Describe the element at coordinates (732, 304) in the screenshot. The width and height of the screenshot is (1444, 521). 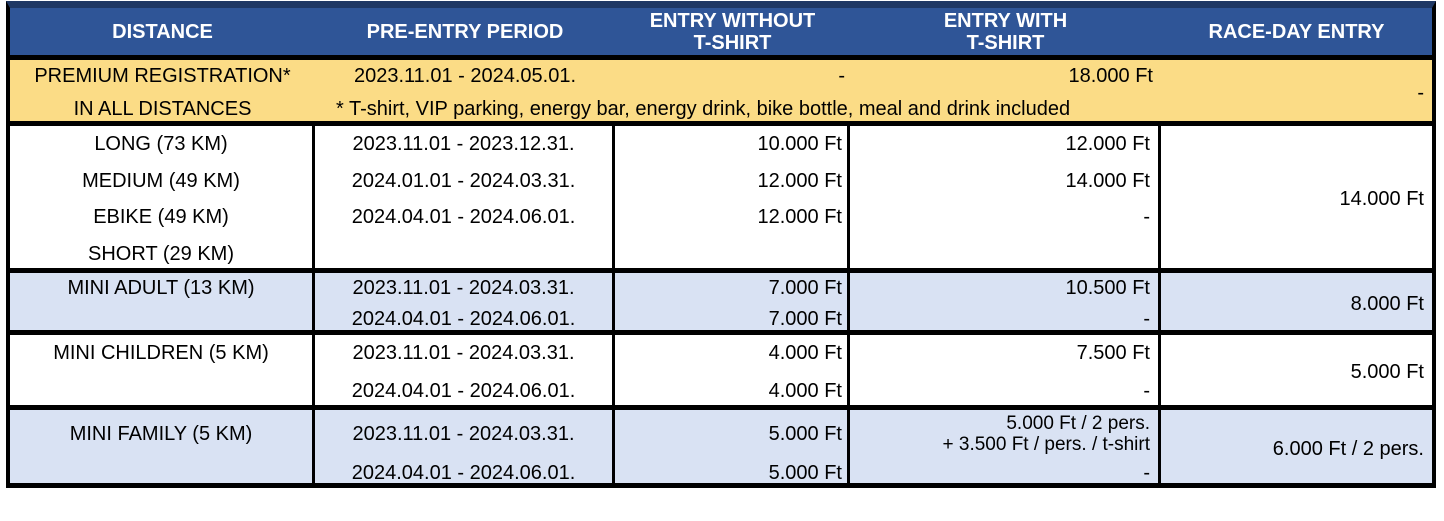
I see `price-without-tshirt-column: 7.000 Ft 7.000 Ft` at that location.